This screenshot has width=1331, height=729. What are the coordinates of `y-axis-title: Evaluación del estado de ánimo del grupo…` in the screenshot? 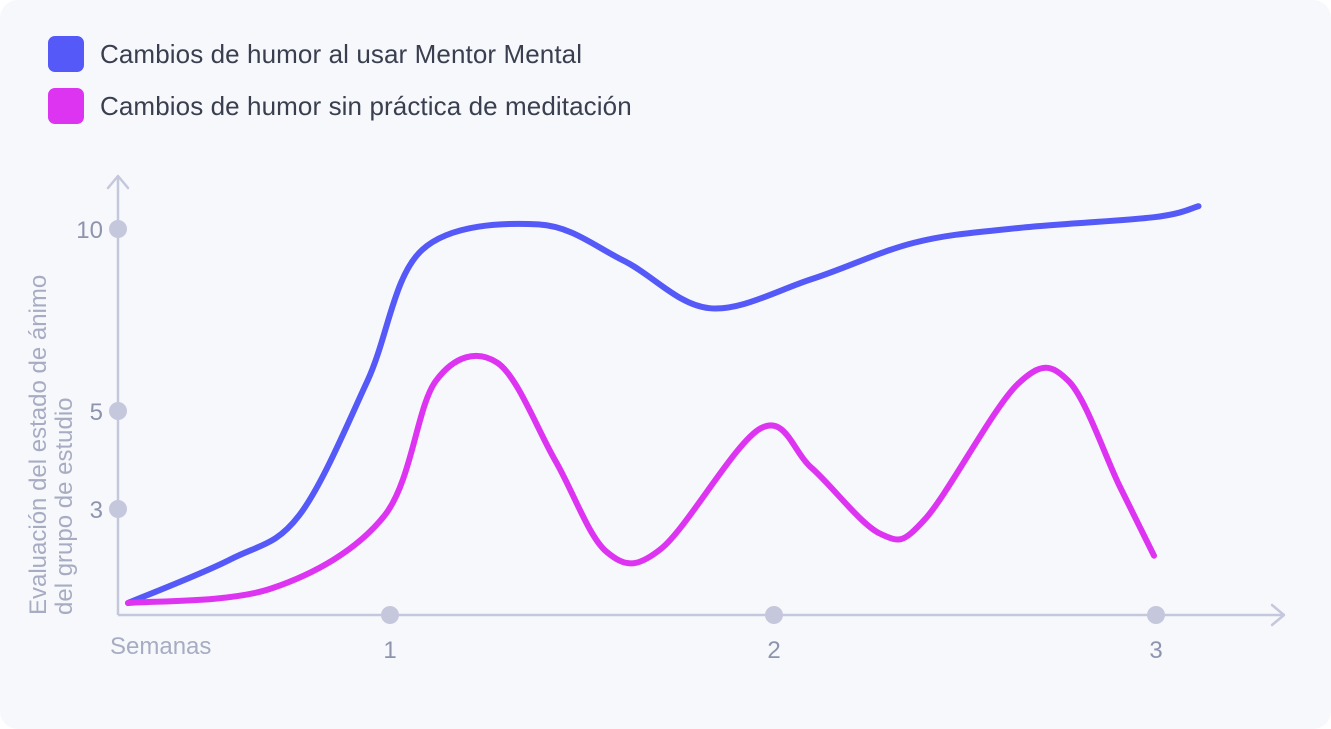 It's located at (51, 445).